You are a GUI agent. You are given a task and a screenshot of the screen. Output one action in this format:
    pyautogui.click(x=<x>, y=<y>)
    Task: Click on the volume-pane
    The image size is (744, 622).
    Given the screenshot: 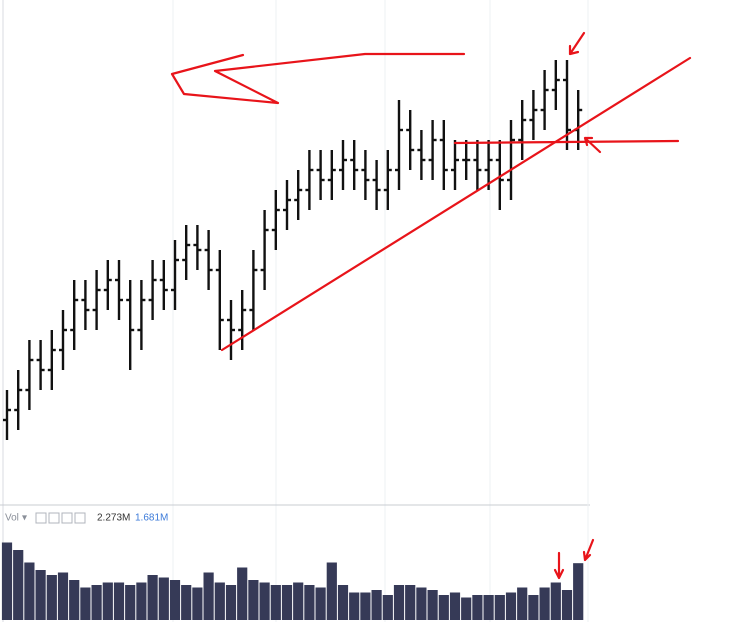 What is the action you would take?
    pyautogui.click(x=292, y=581)
    